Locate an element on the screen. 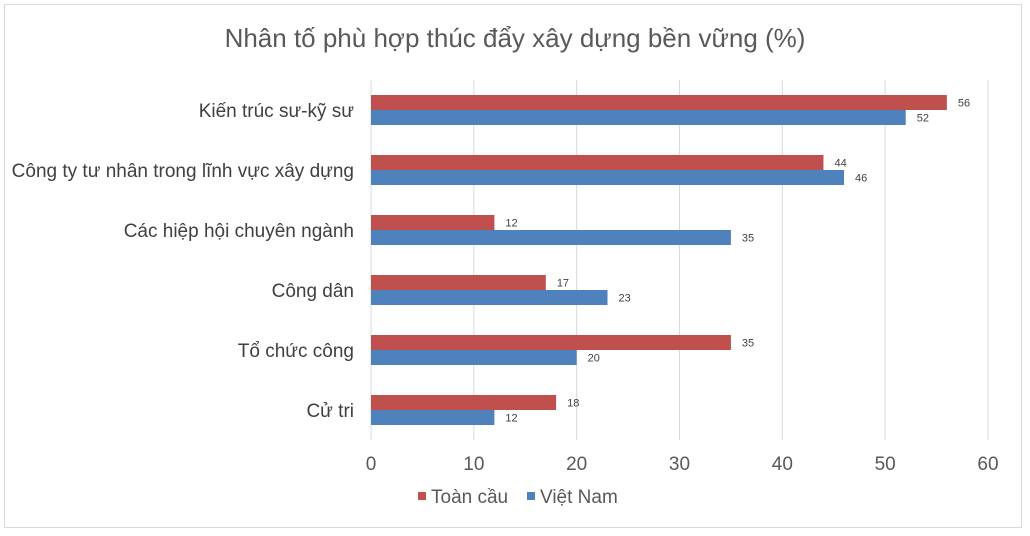 This screenshot has height=536, width=1030. data-label: 44 is located at coordinates (840, 164).